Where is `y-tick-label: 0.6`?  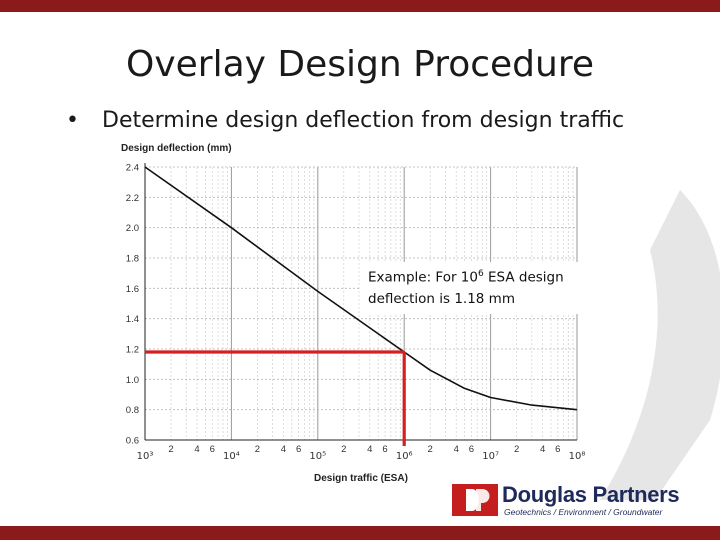 y-tick-label: 0.6 is located at coordinates (132, 441).